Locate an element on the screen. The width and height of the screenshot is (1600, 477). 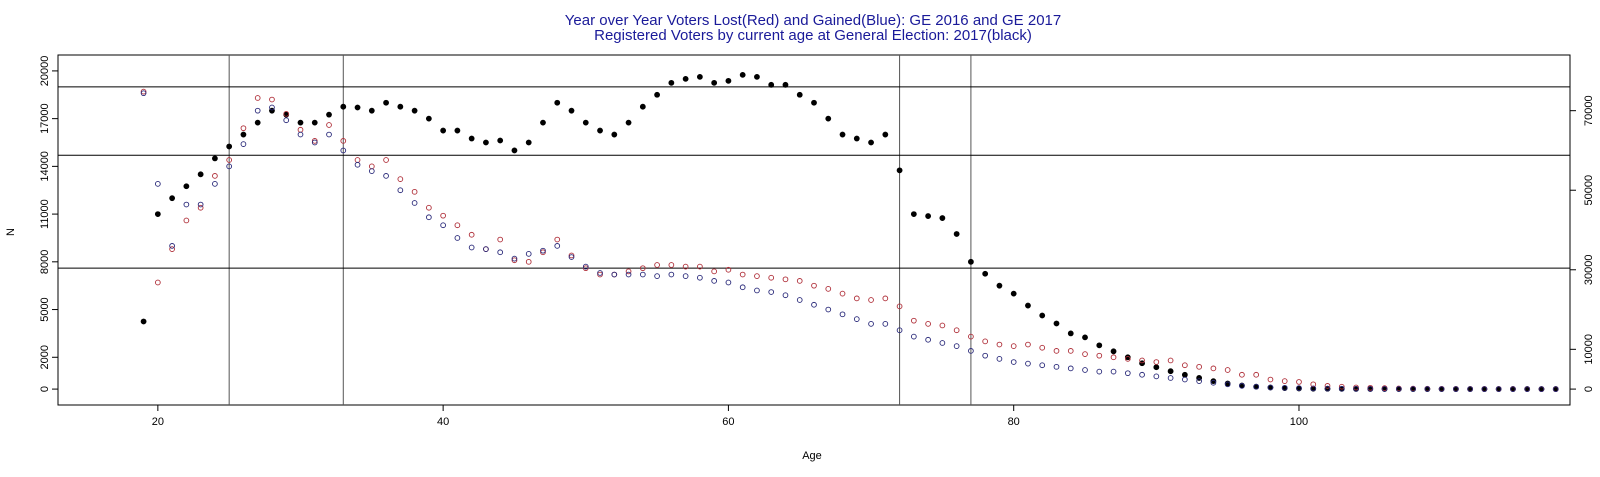
x-tick-label: 100 is located at coordinates (1299, 422).